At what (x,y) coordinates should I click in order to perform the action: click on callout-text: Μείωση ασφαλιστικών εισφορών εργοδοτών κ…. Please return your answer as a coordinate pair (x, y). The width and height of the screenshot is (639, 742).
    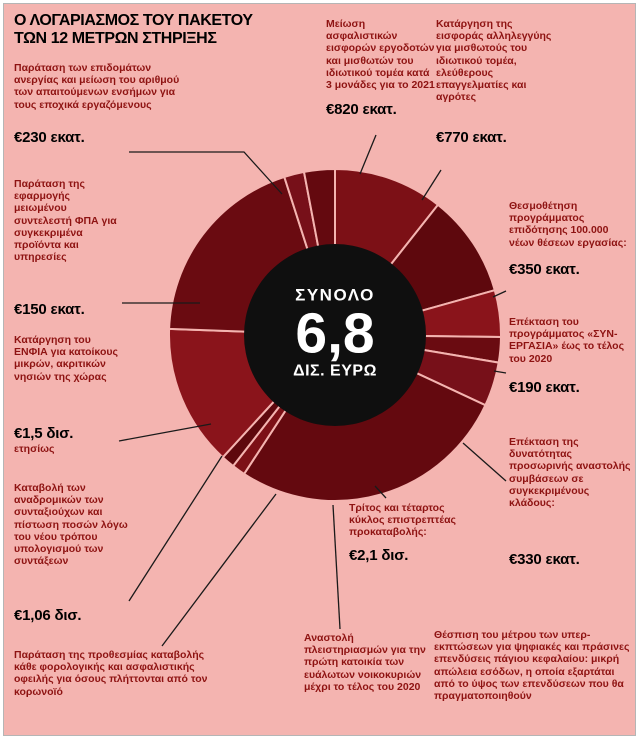
    Looking at the image, I should click on (380, 54).